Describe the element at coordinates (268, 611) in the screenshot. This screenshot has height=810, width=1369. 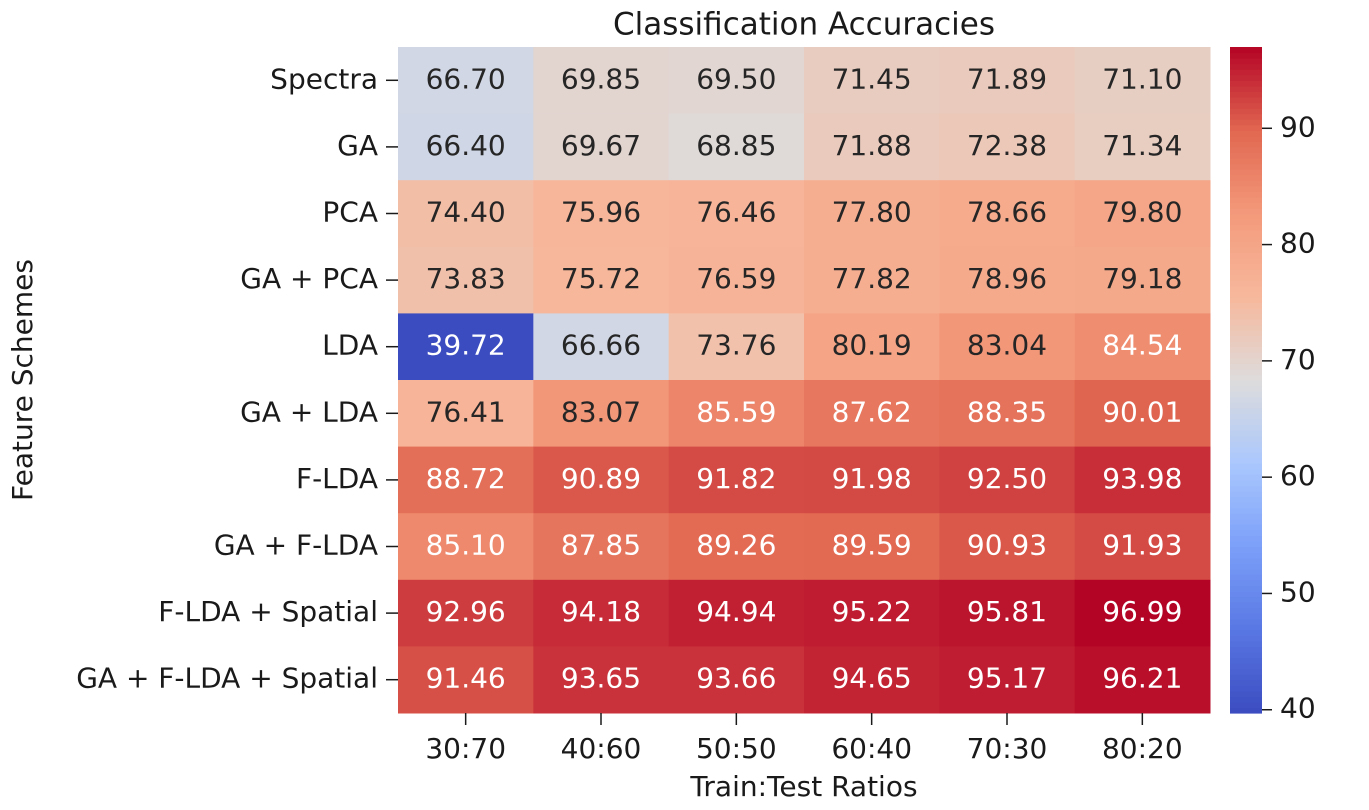
I see `y-tick-label: F-LDA + Spatial` at that location.